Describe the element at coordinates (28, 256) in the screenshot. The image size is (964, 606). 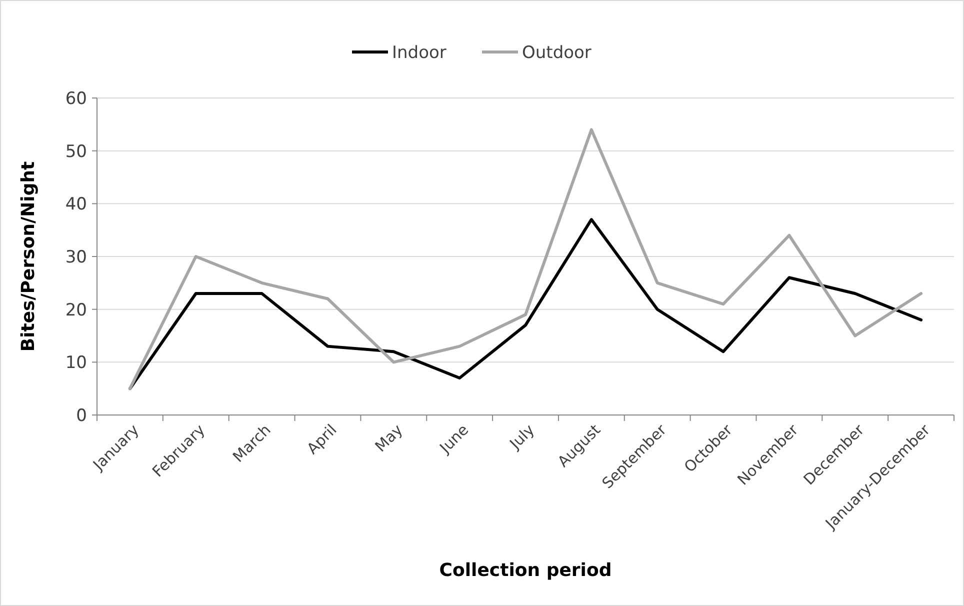
I see `y-axis-title: Bites/Person/Night` at that location.